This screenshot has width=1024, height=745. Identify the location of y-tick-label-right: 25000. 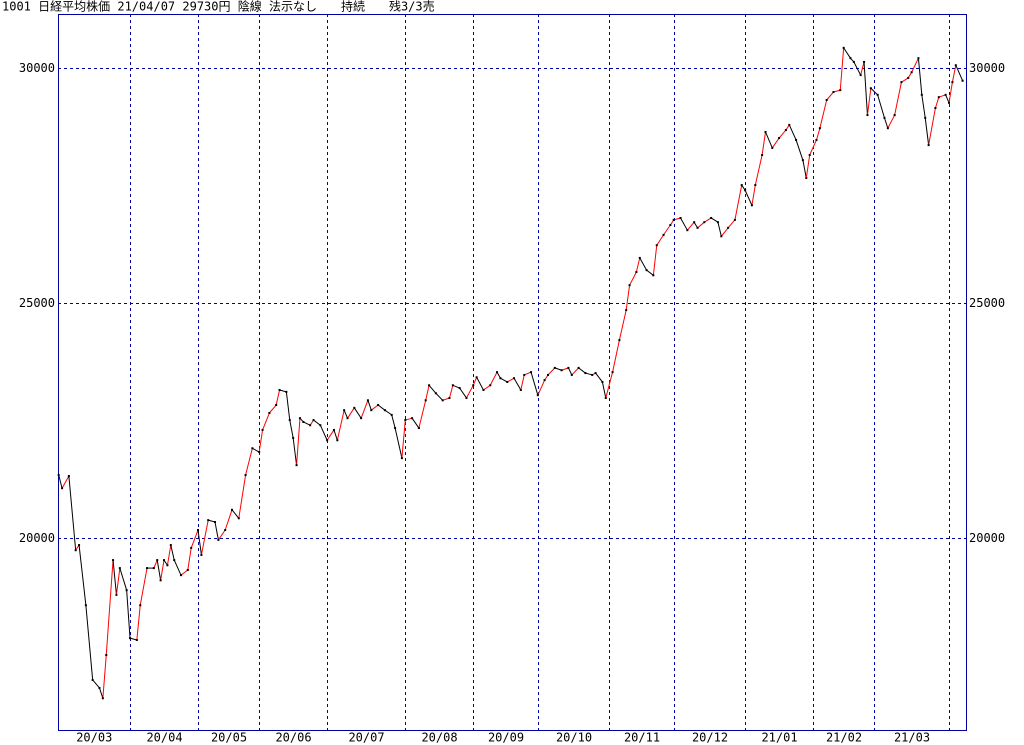
(987, 303).